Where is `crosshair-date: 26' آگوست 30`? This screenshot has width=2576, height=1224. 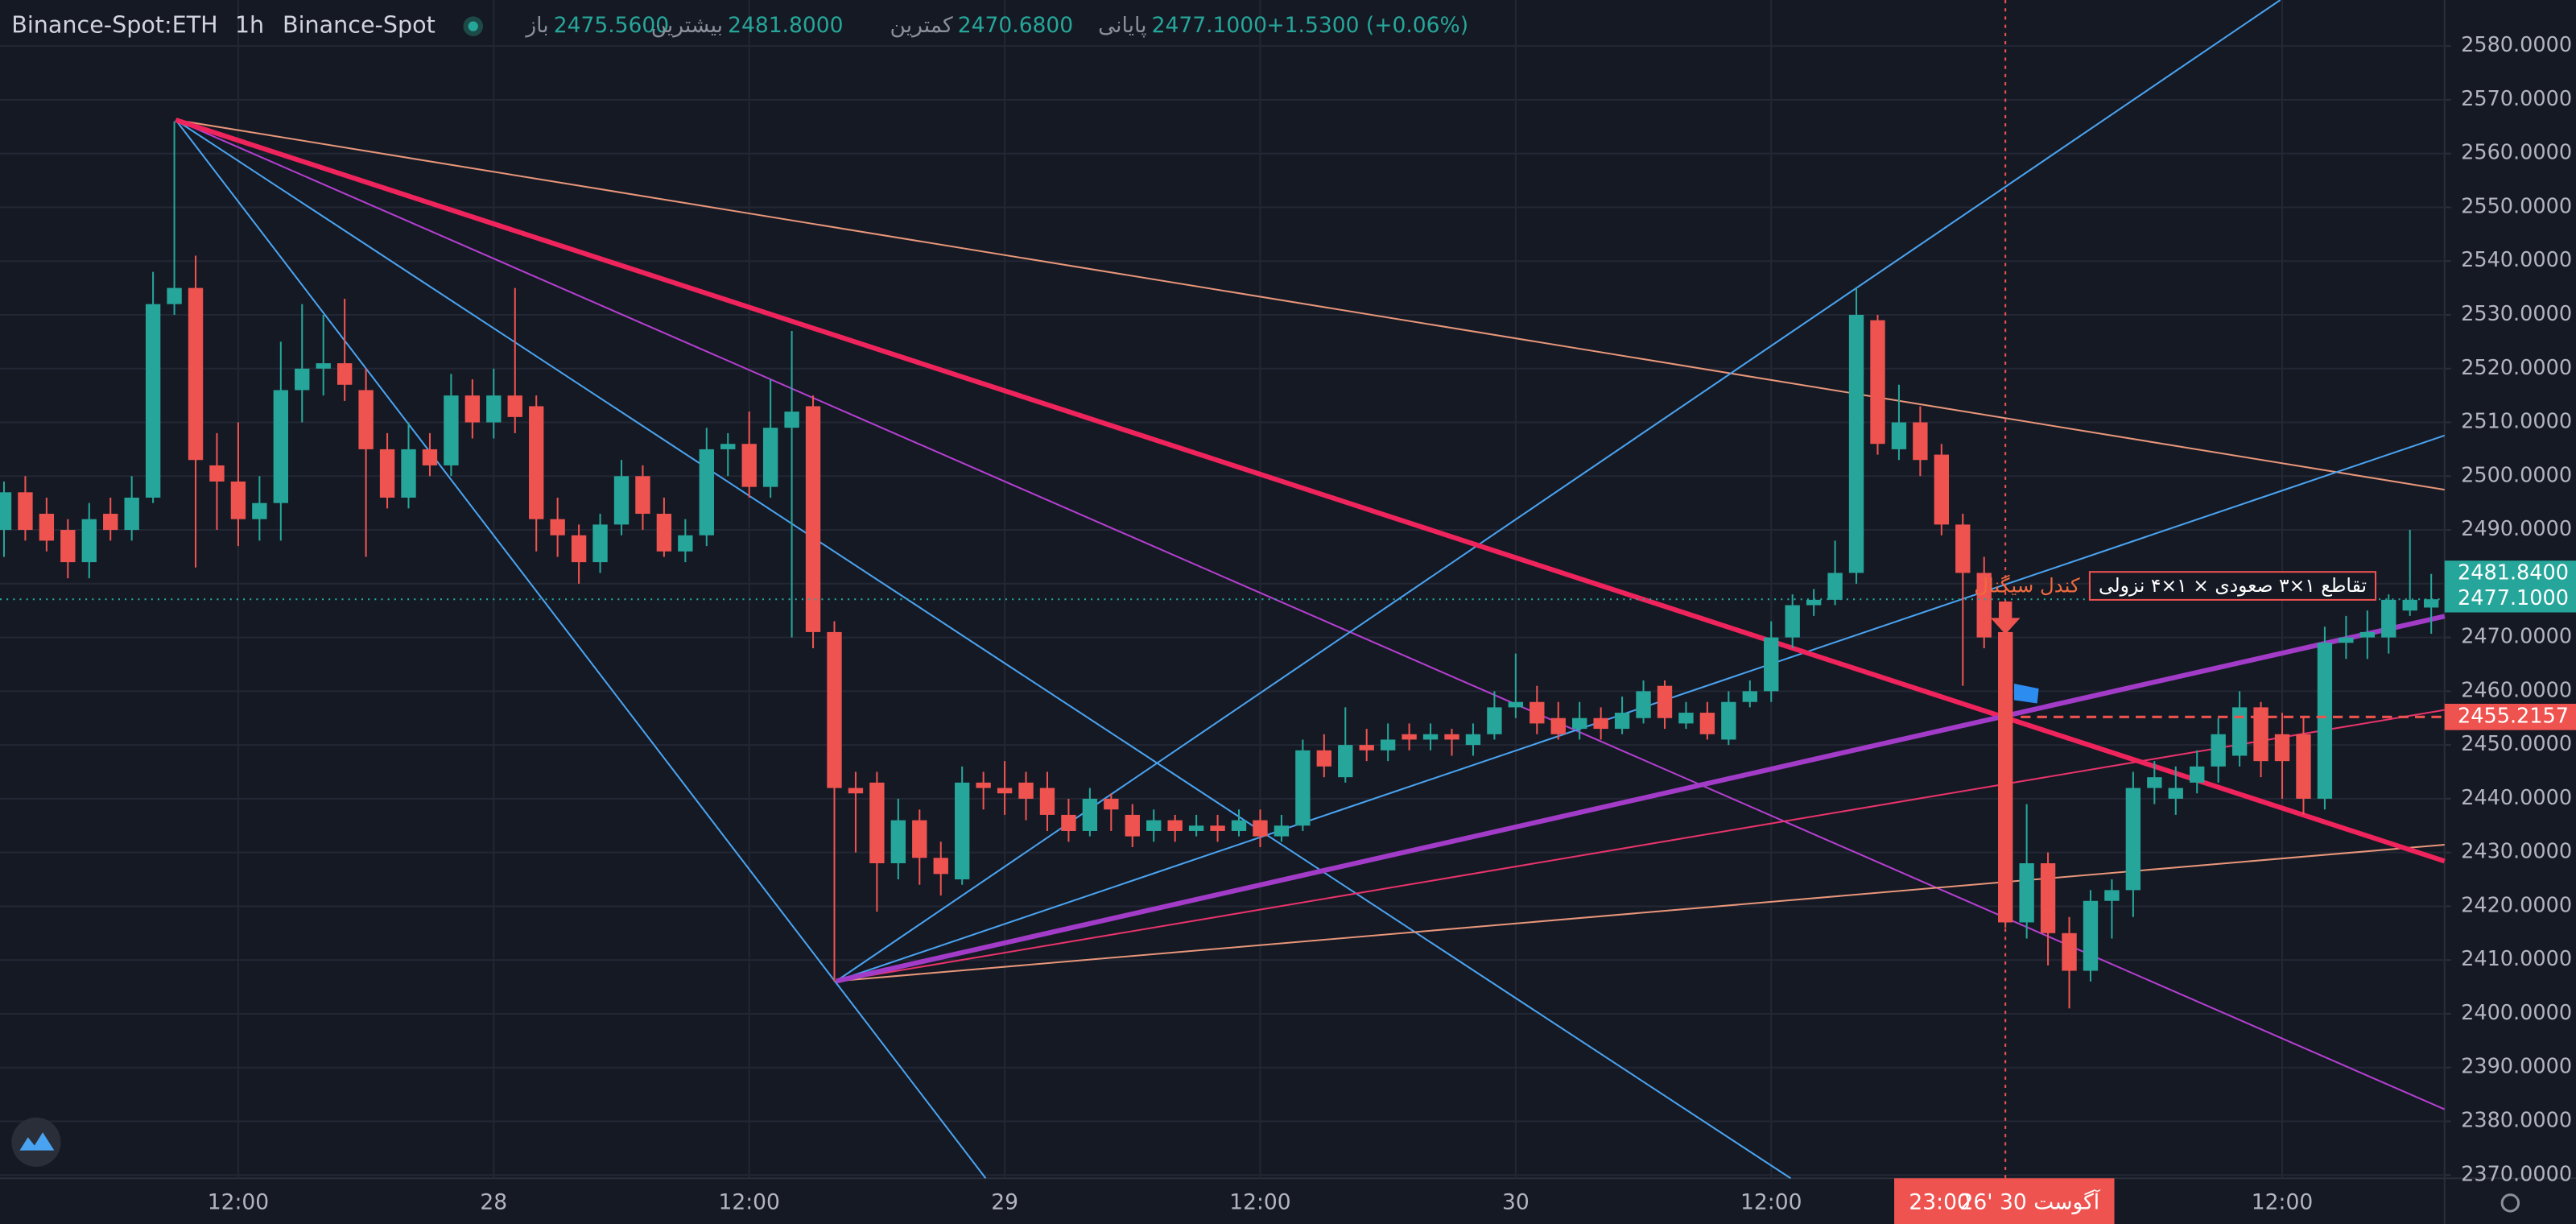
crosshair-date: 26' آگوست 30 is located at coordinates (2030, 1201).